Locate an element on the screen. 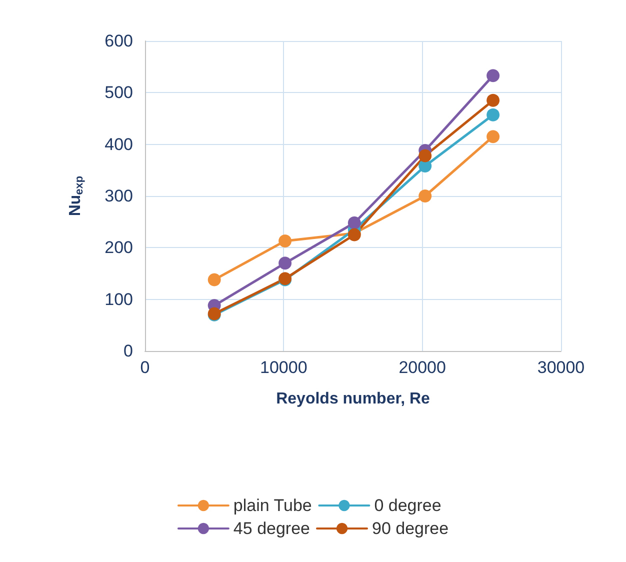 Image resolution: width=626 pixels, height=562 pixels. y-tick-label: 400 is located at coordinates (118, 144).